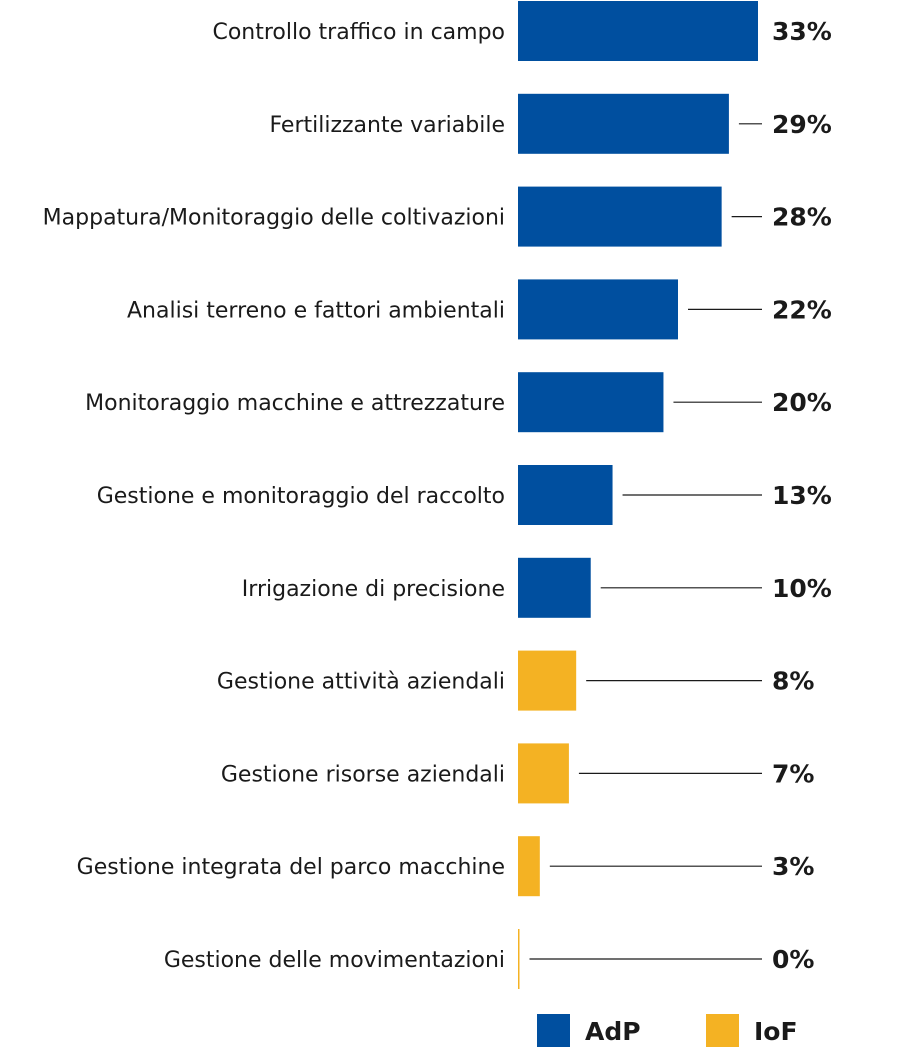 This screenshot has width=900, height=1054. I want to click on legend-swatch-adp, so click(553, 1030).